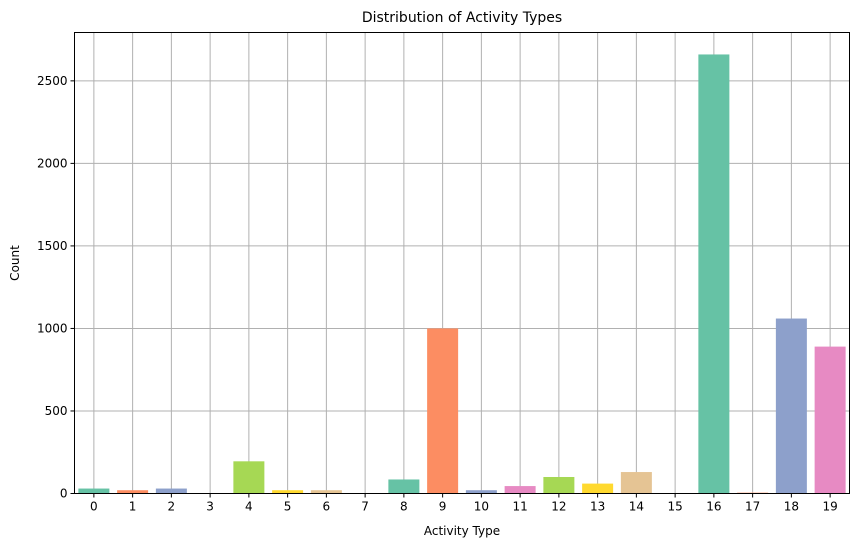  I want to click on x-tick-label: 2, so click(172, 507).